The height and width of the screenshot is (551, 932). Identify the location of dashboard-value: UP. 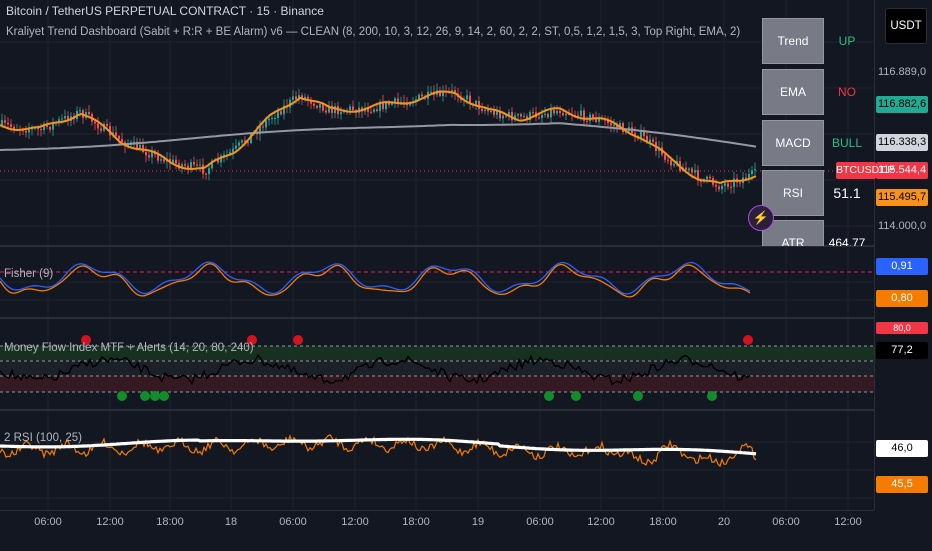
(847, 41).